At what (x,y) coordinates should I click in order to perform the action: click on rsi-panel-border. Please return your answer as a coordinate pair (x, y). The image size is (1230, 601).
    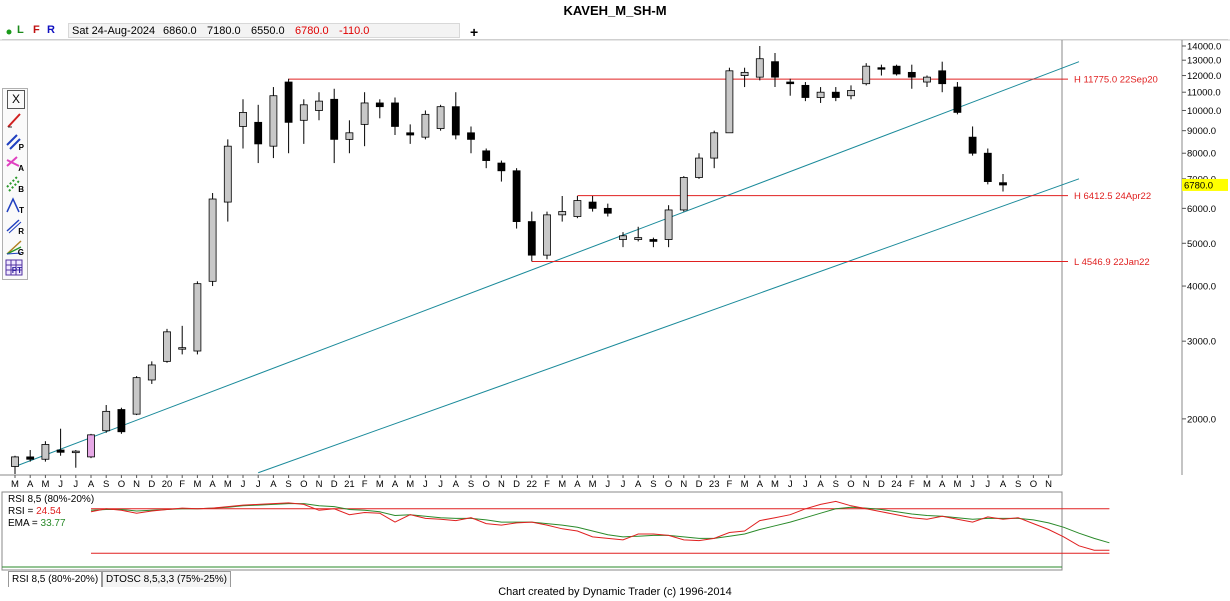
    Looking at the image, I should click on (532, 531).